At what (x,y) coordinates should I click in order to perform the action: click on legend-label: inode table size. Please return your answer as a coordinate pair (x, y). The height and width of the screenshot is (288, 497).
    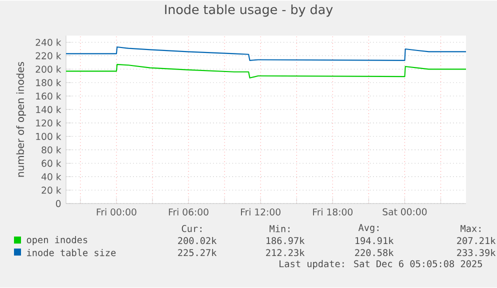
    Looking at the image, I should click on (71, 252).